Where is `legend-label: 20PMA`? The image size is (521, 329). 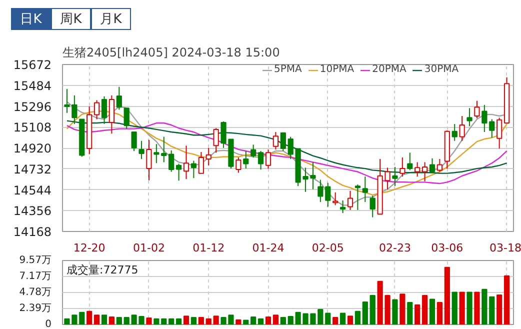 legend-label: 20PMA is located at coordinates (389, 69).